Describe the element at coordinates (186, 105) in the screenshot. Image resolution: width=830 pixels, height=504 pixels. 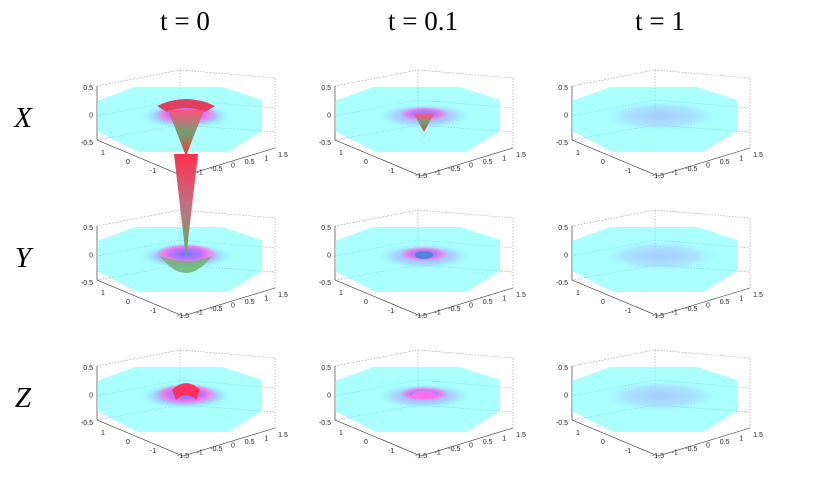
I see `surface-top` at that location.